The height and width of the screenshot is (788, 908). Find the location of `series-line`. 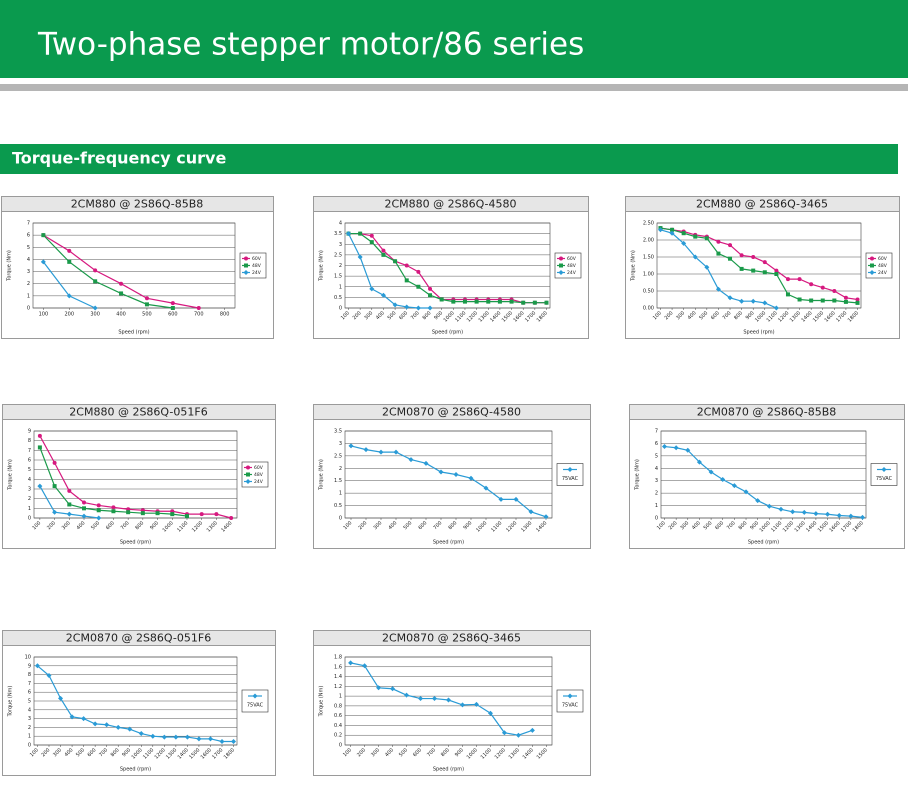

series-line is located at coordinates (135, 477).